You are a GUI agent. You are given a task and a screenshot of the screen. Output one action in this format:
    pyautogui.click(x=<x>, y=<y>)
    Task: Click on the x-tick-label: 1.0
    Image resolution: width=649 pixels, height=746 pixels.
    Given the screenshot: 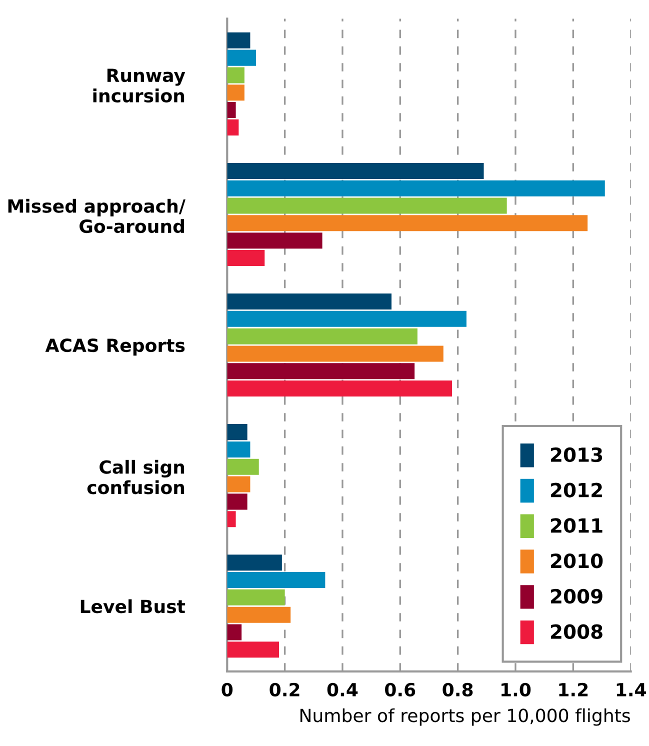 What is the action you would take?
    pyautogui.click(x=516, y=689)
    